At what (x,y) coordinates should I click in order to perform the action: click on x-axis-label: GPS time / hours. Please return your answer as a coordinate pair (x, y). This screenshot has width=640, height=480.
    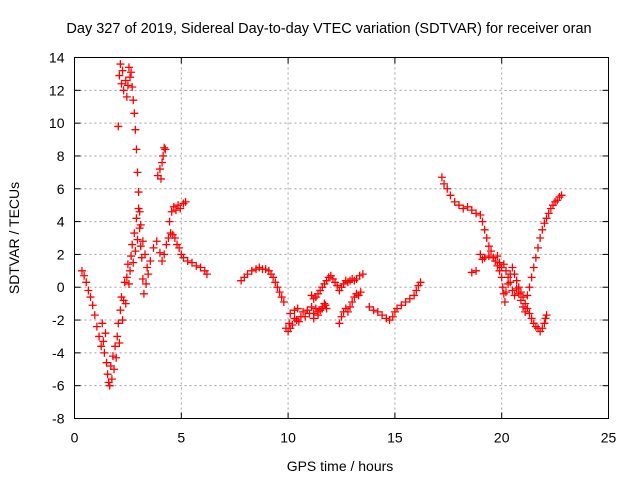
    Looking at the image, I should click on (340, 466).